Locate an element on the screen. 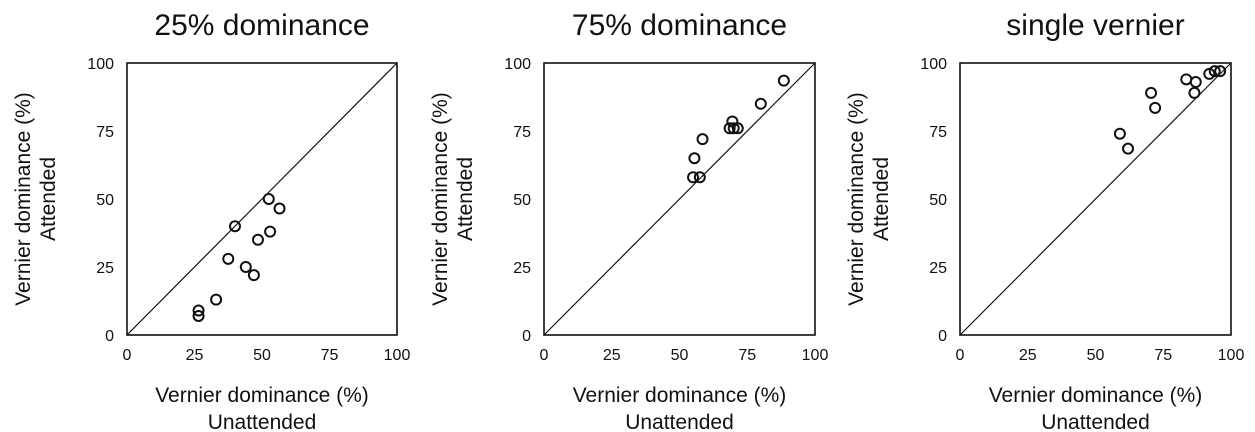  chart-title: single vernier is located at coordinates (1095, 25).